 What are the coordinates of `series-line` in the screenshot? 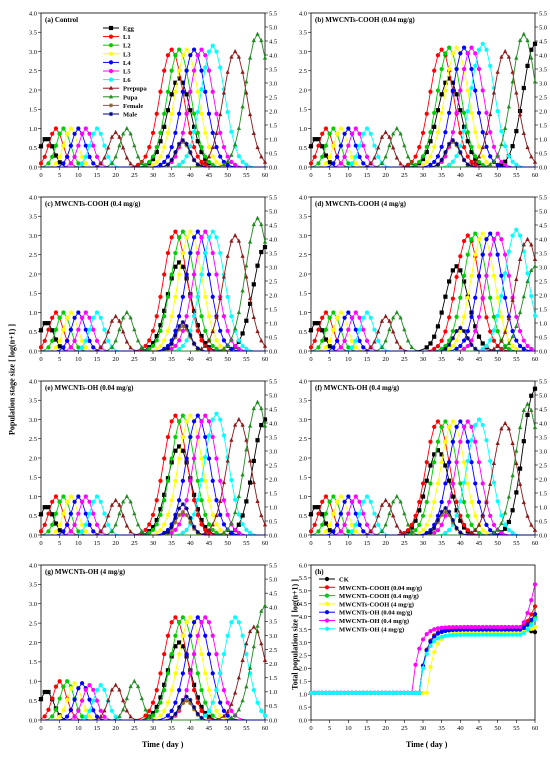 It's located at (423, 100).